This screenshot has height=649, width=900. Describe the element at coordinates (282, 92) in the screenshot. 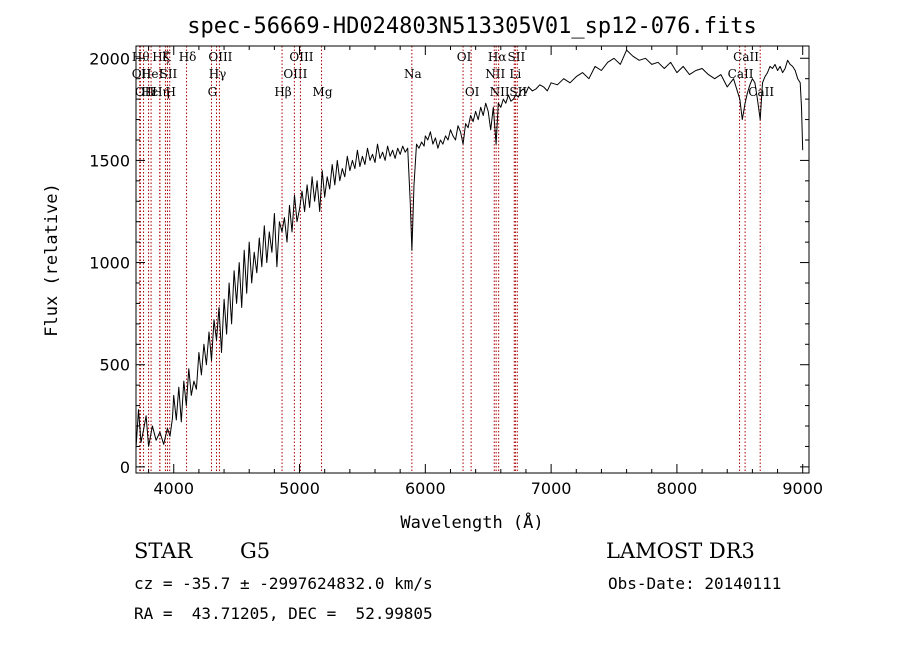

I see `line-label-14: Hβ` at that location.